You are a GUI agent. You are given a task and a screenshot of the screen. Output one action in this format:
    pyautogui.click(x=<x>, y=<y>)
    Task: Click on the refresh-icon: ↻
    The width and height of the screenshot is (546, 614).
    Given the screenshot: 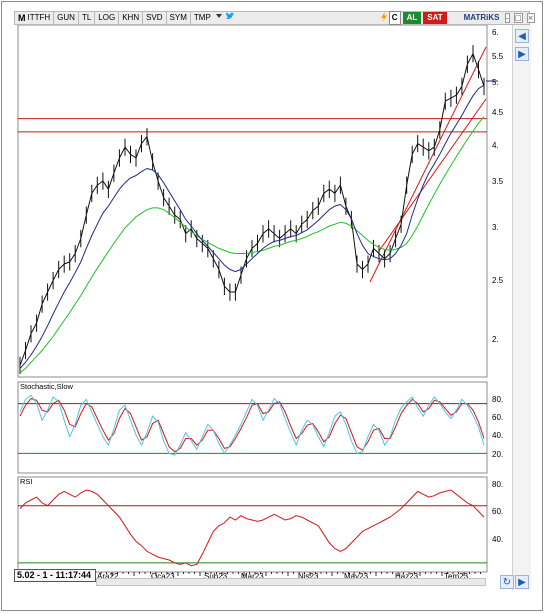 What is the action you would take?
    pyautogui.click(x=507, y=582)
    